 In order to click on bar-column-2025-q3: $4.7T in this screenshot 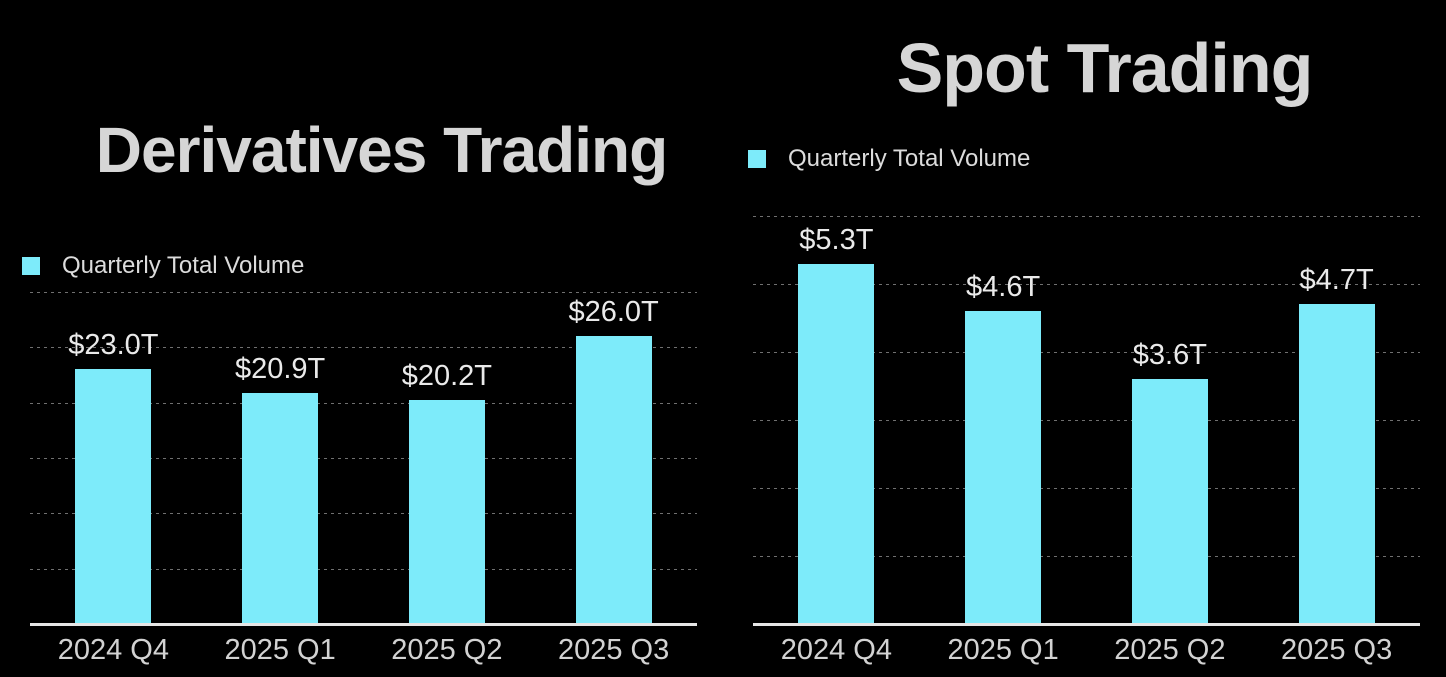, I will do `click(1336, 420)`.